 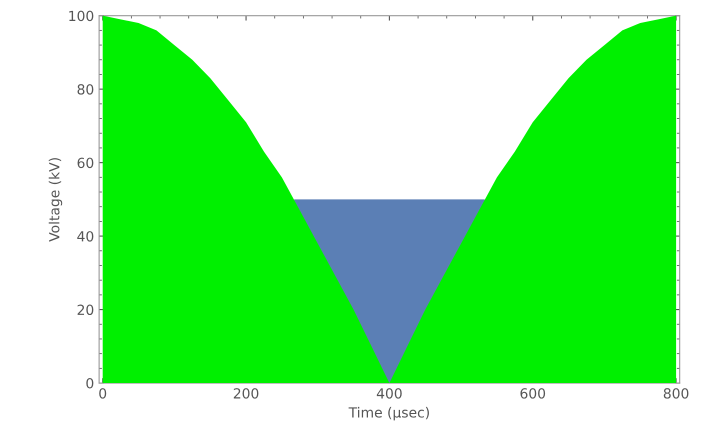 I want to click on y-tick-label: 20, so click(x=86, y=310).